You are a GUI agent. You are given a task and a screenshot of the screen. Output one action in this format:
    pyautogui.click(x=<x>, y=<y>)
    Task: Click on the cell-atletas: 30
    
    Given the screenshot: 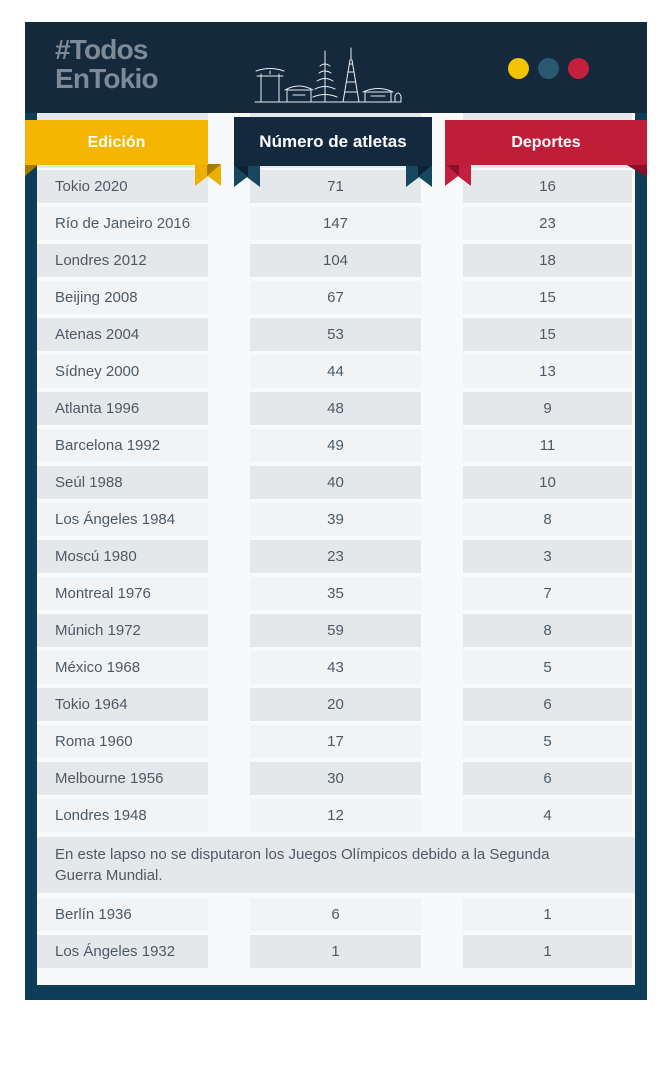 What is the action you would take?
    pyautogui.click(x=335, y=778)
    